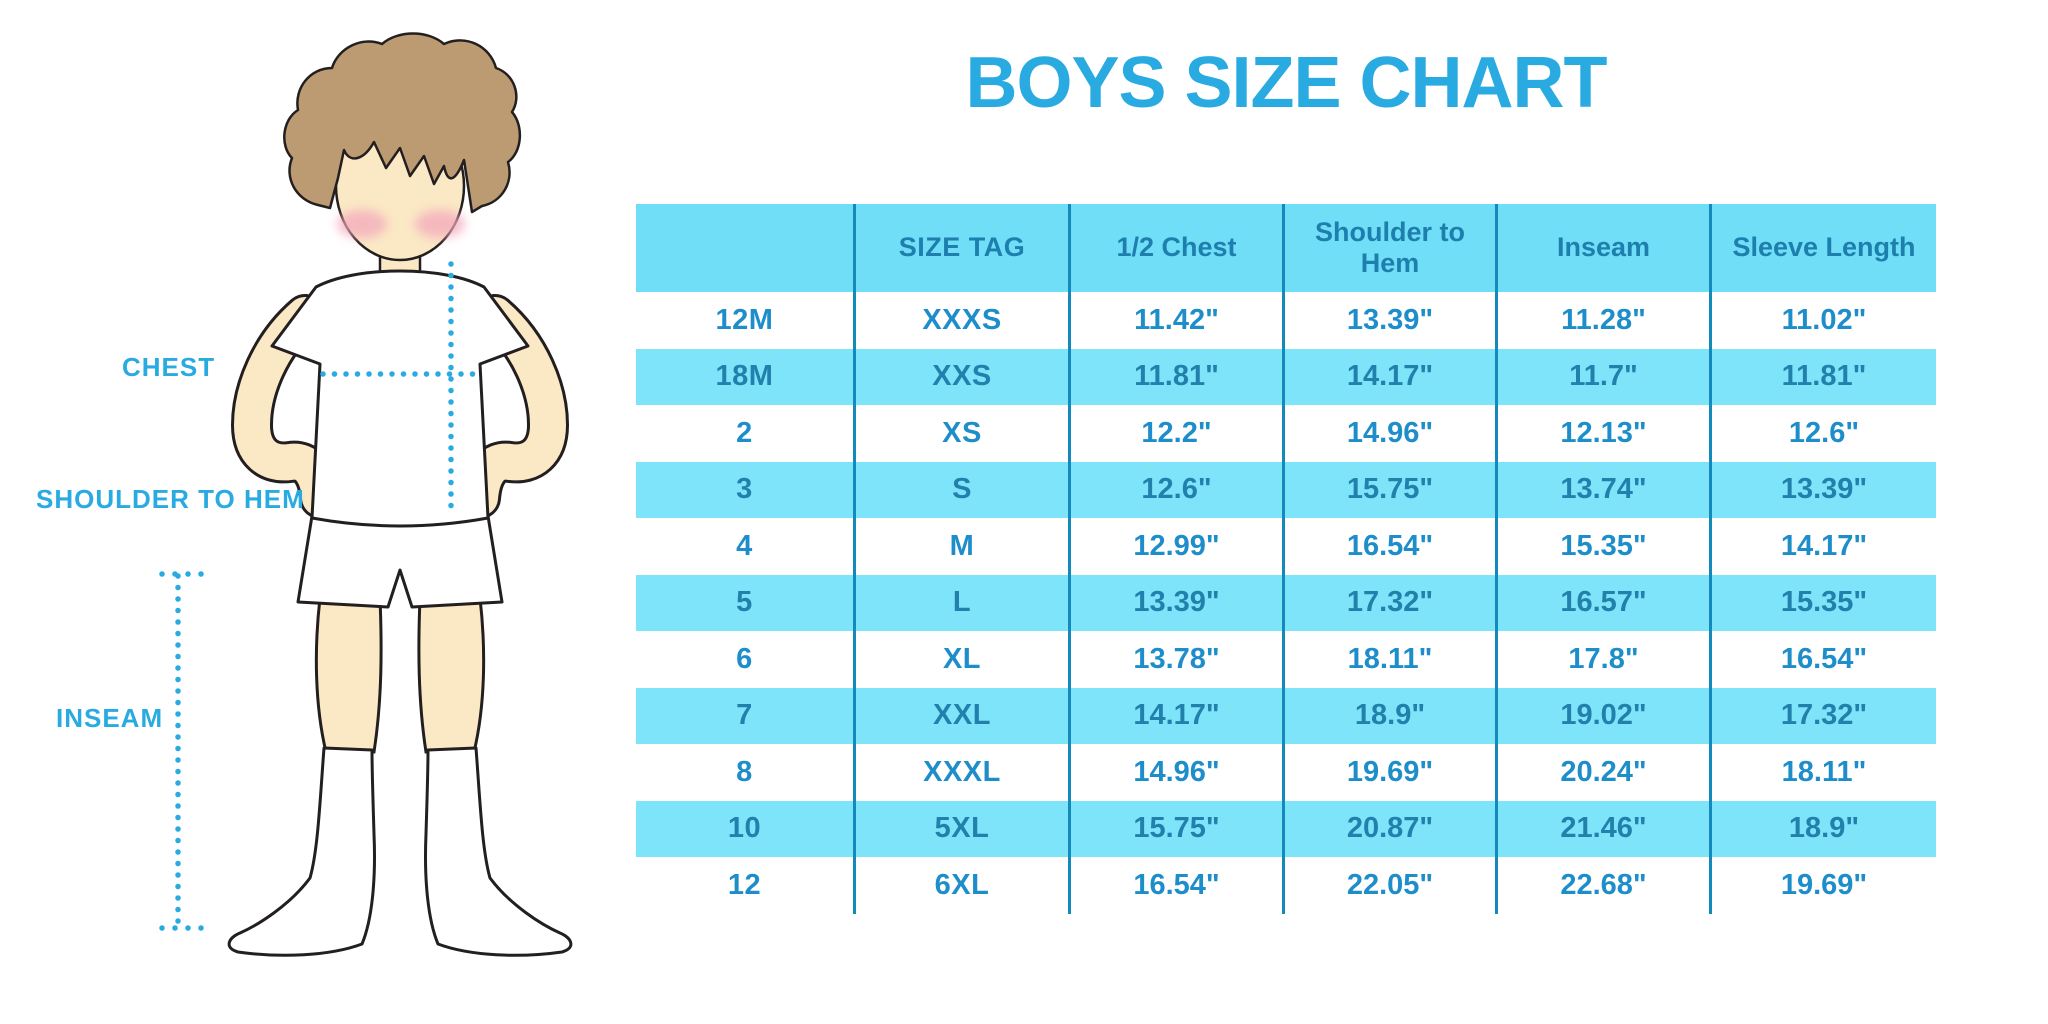 Image resolution: width=2048 pixels, height=1024 pixels. What do you see at coordinates (1391, 433) in the screenshot?
I see `cell-shoulder-to-hem: 14.96"` at bounding box center [1391, 433].